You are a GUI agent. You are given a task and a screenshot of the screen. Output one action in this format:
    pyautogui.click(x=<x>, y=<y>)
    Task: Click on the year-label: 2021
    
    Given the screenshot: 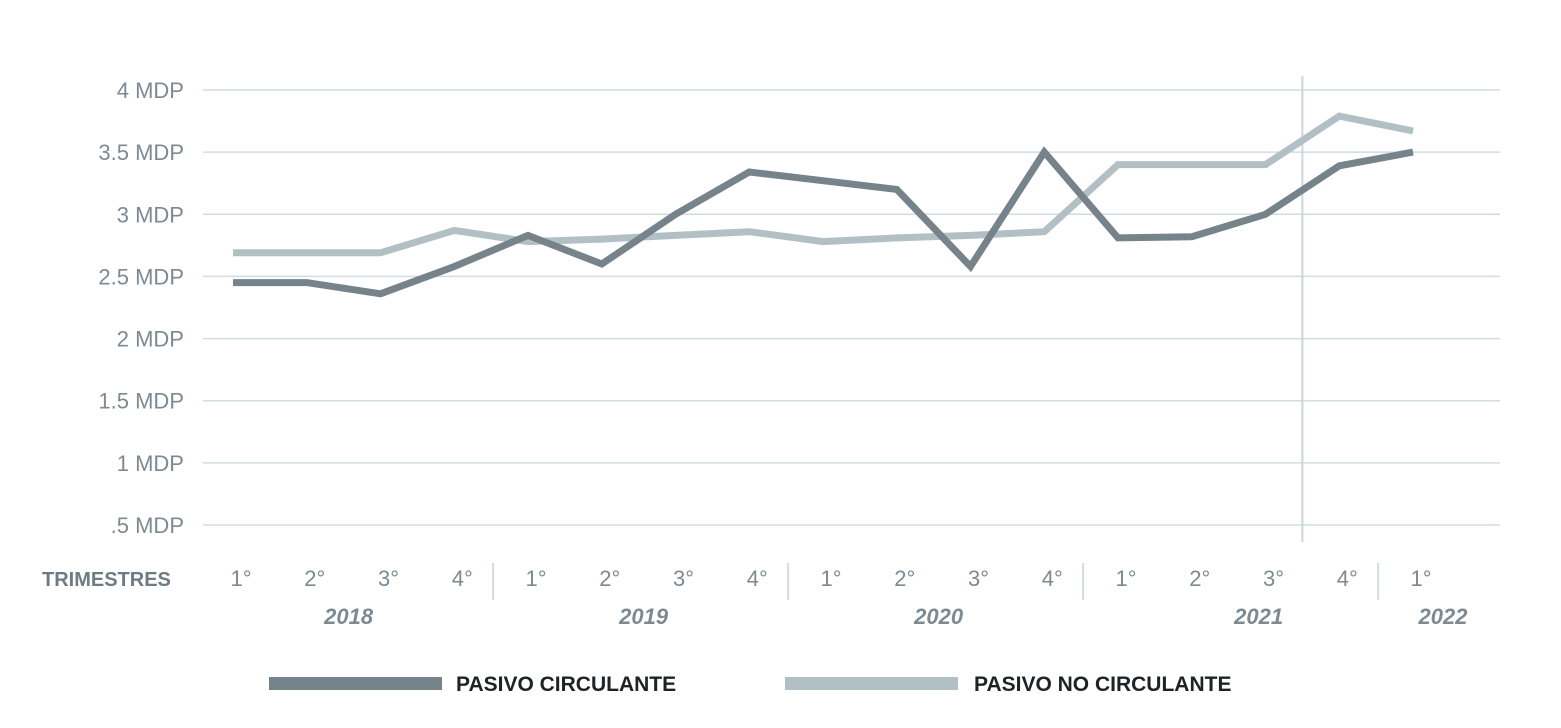 What is the action you would take?
    pyautogui.click(x=1258, y=616)
    